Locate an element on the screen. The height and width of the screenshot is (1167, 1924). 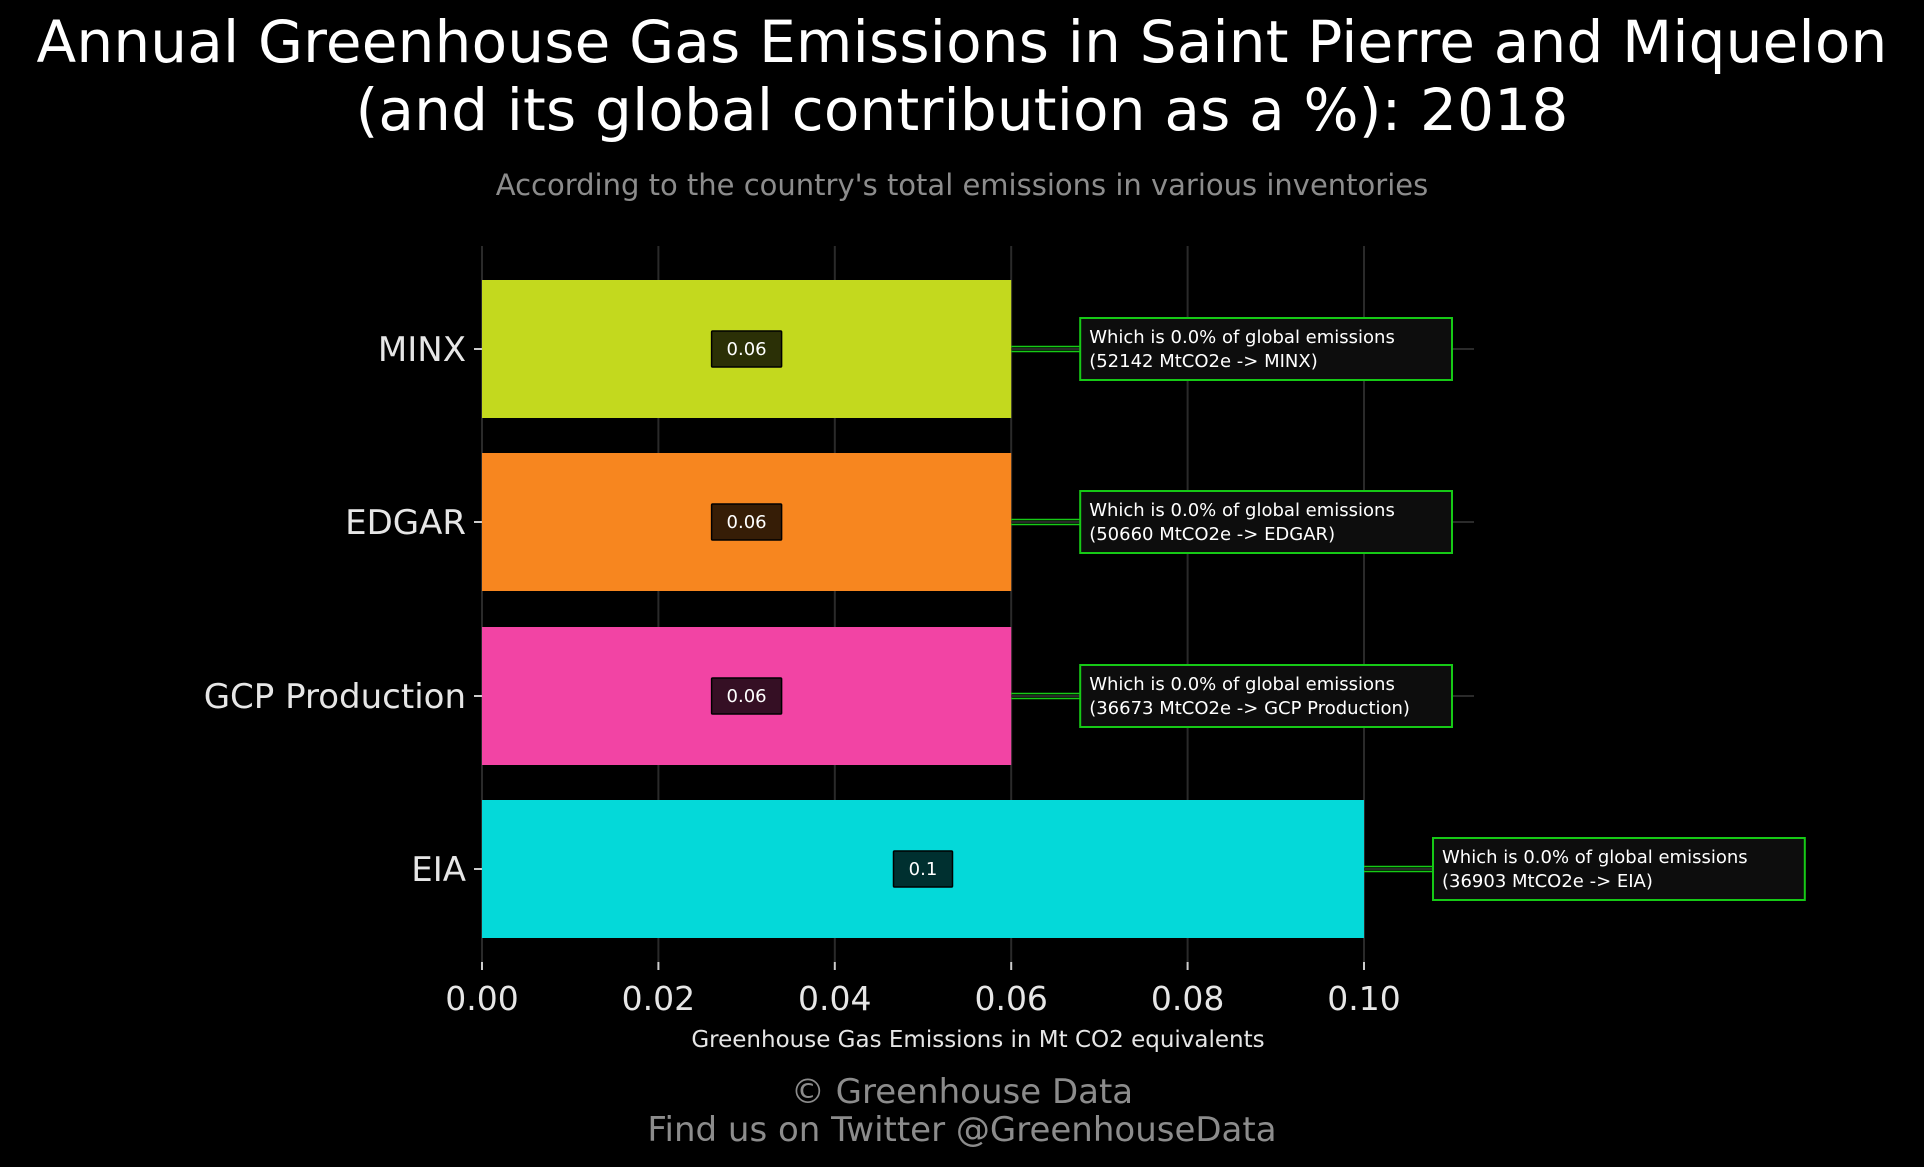
value-label: 0.1 is located at coordinates (923, 869).